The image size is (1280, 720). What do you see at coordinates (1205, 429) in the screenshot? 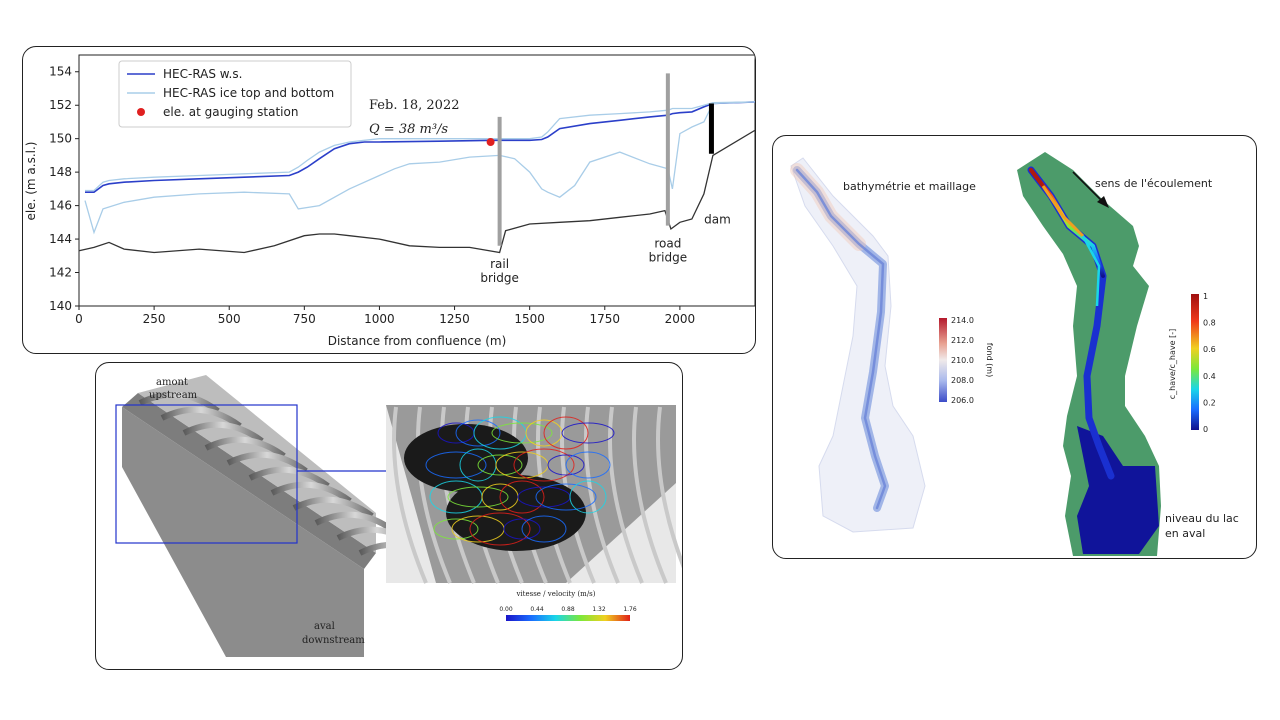
I see `concentration-tick-label: 0` at bounding box center [1205, 429].